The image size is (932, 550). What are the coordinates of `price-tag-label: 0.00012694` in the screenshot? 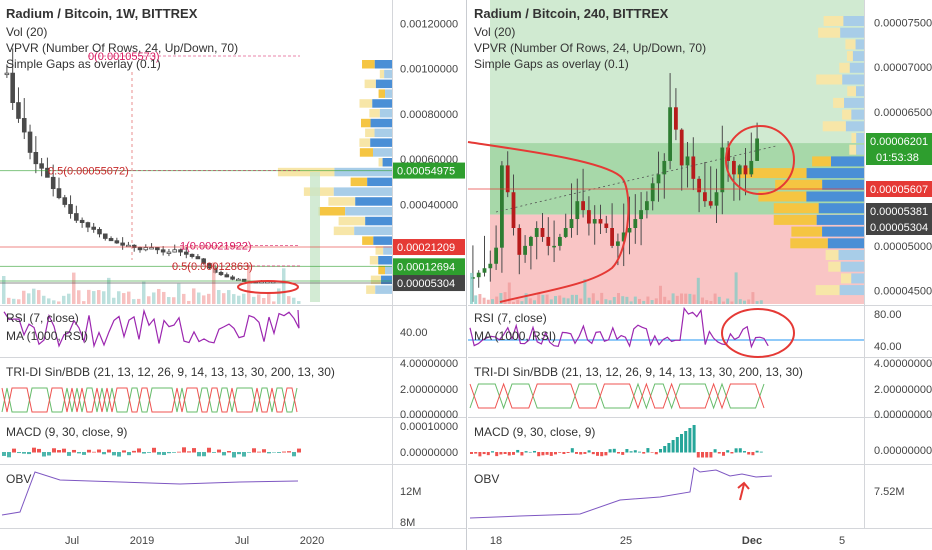 It's located at (426, 267).